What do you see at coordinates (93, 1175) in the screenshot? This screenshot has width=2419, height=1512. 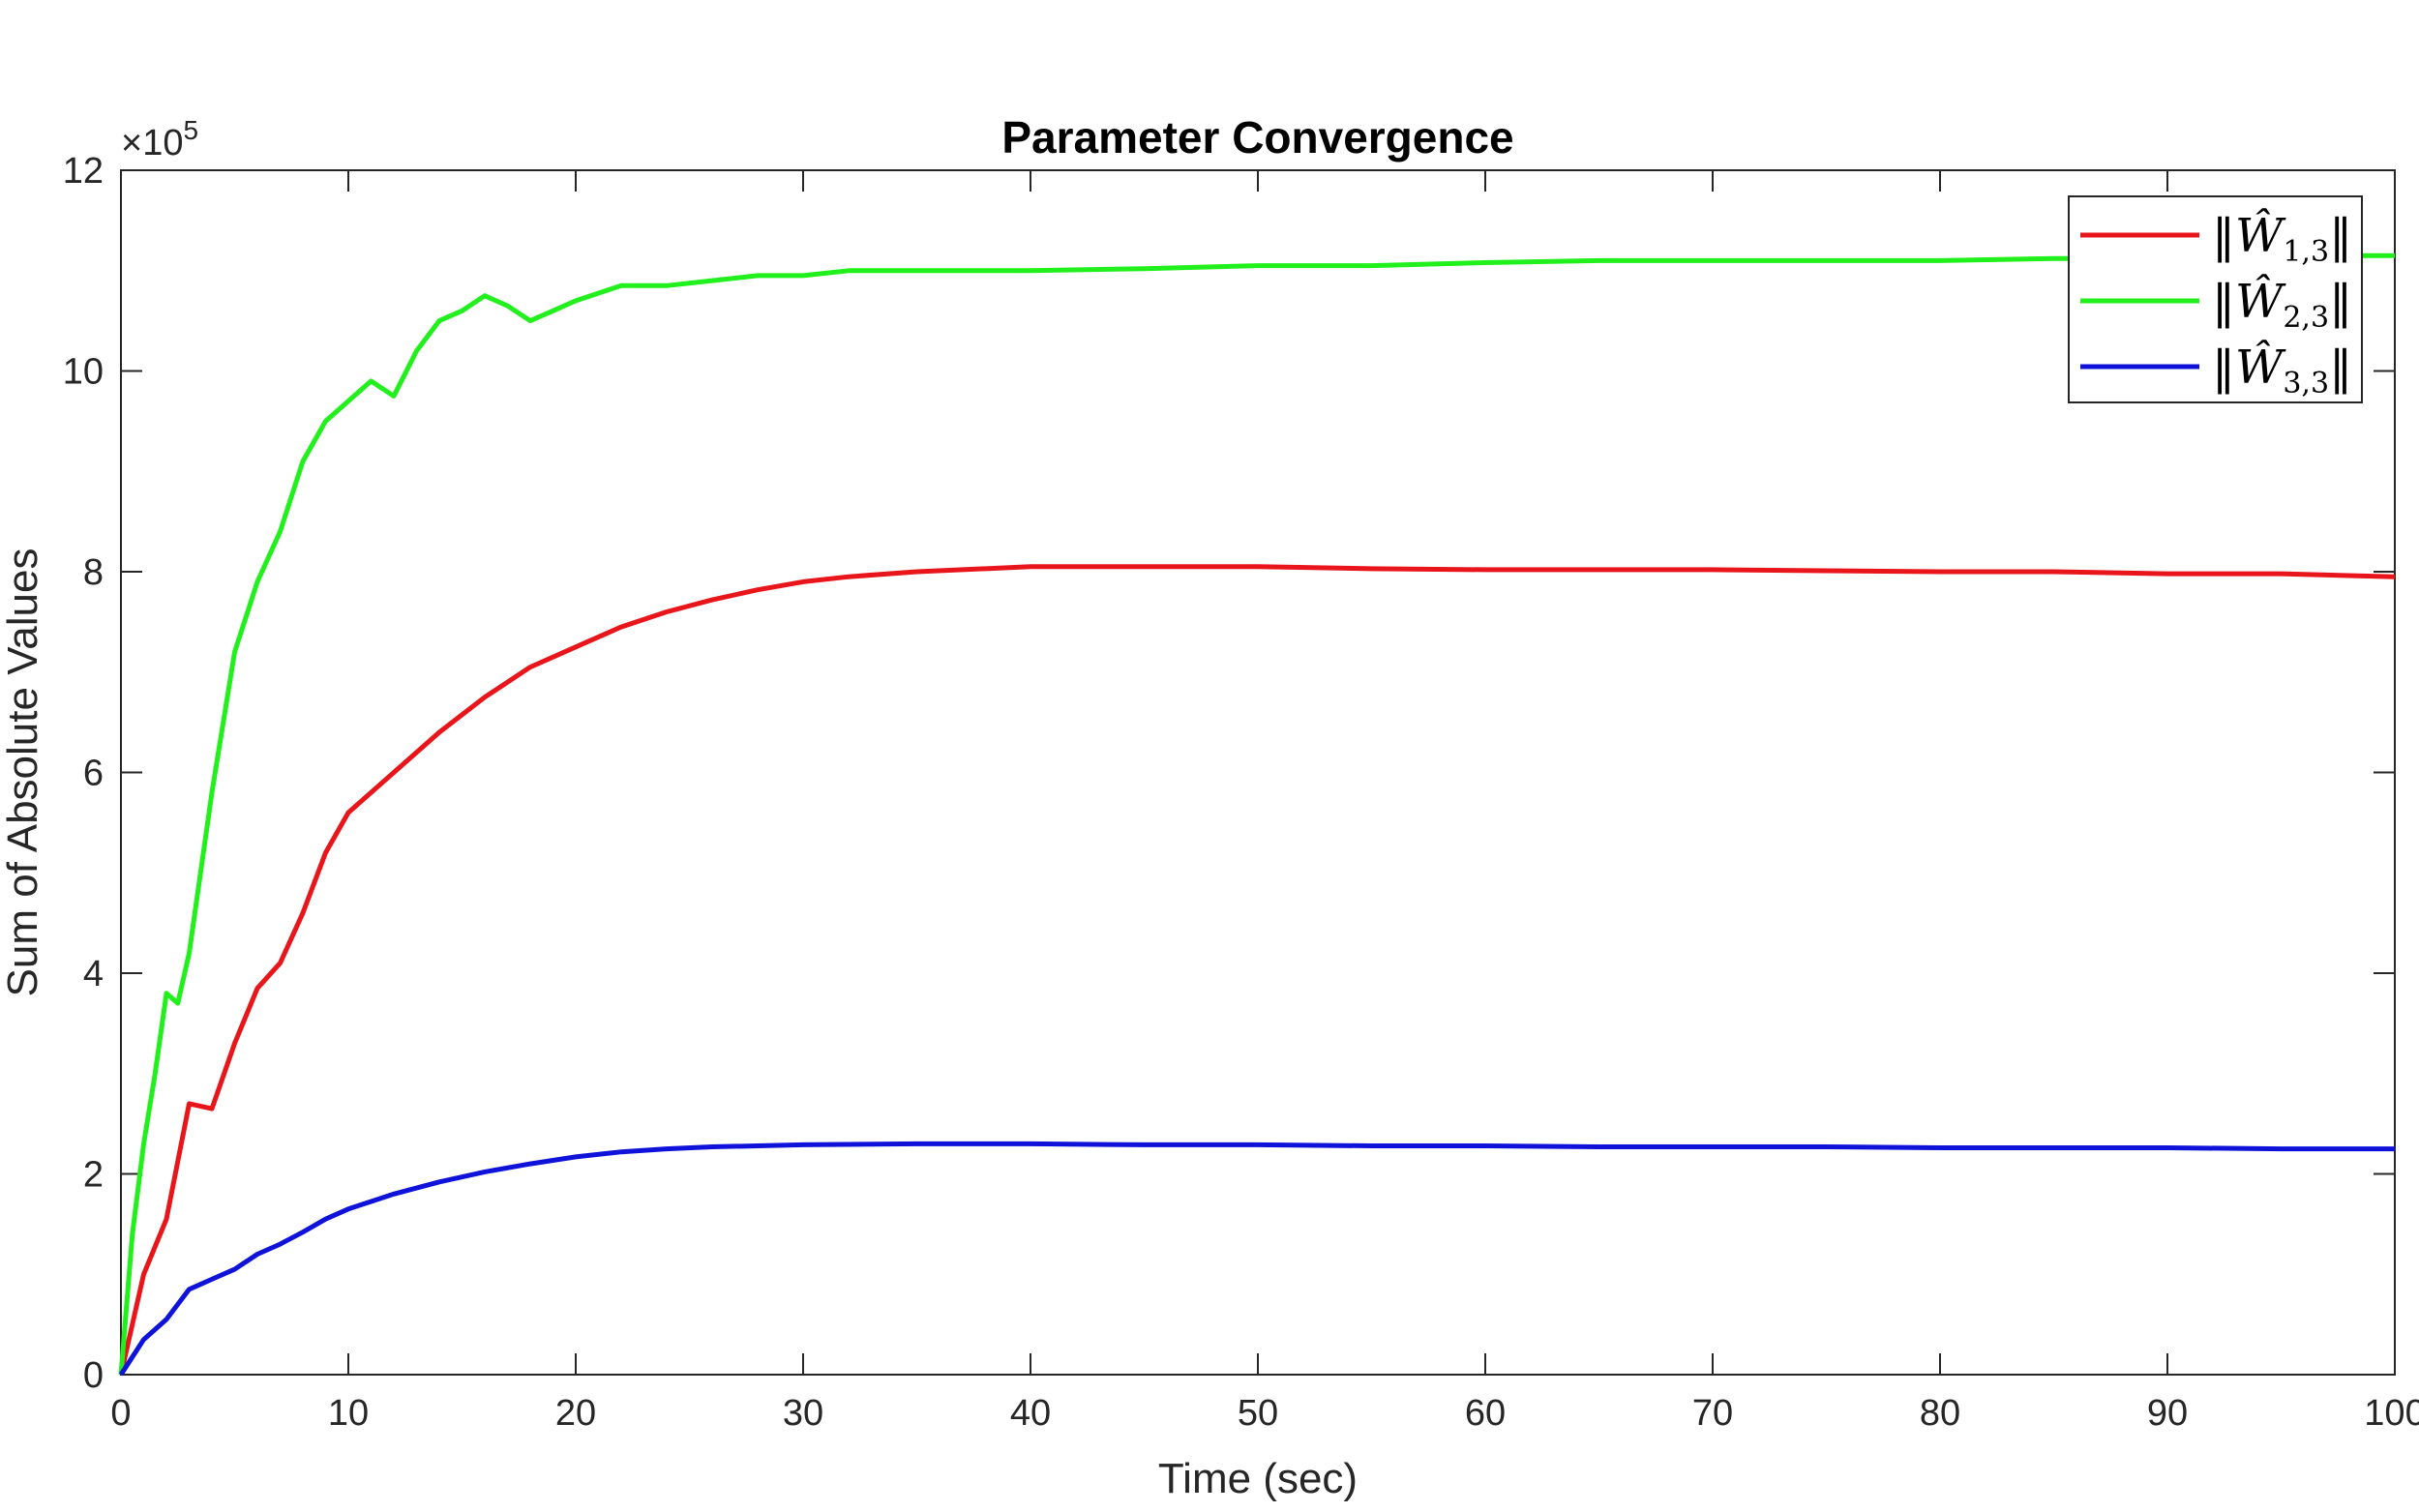 I see `y-tick-label: 2` at bounding box center [93, 1175].